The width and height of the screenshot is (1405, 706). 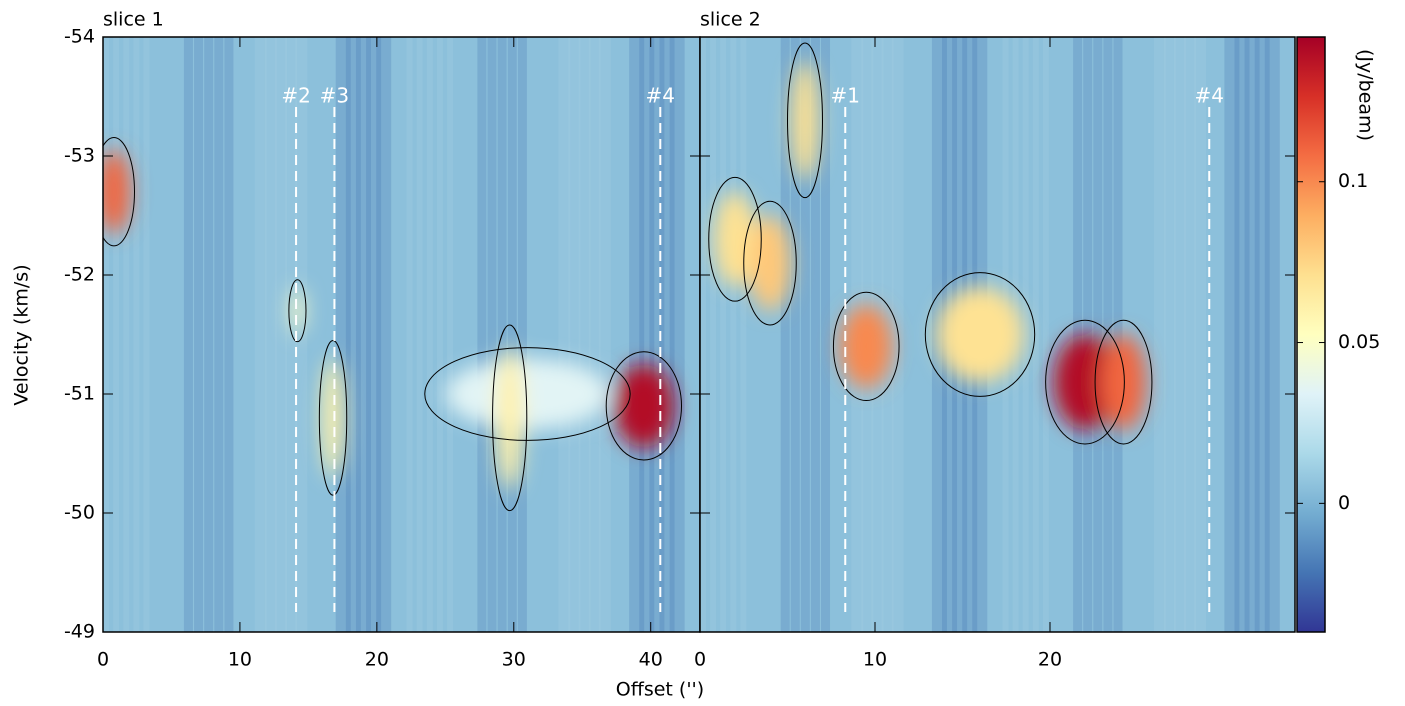 I want to click on y-axis-label: Velocity (km/s), so click(x=22, y=334).